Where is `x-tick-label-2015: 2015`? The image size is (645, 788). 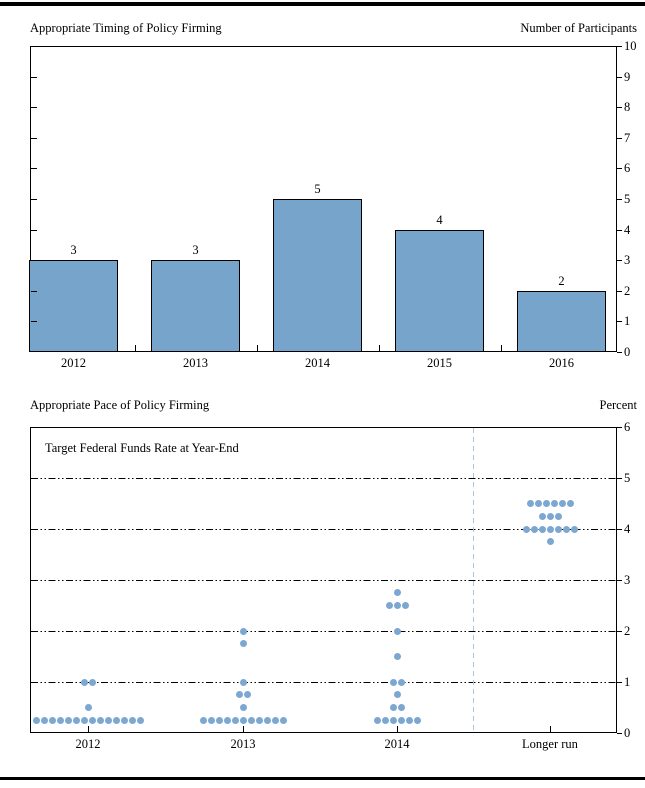 x-tick-label-2015: 2015 is located at coordinates (439, 363).